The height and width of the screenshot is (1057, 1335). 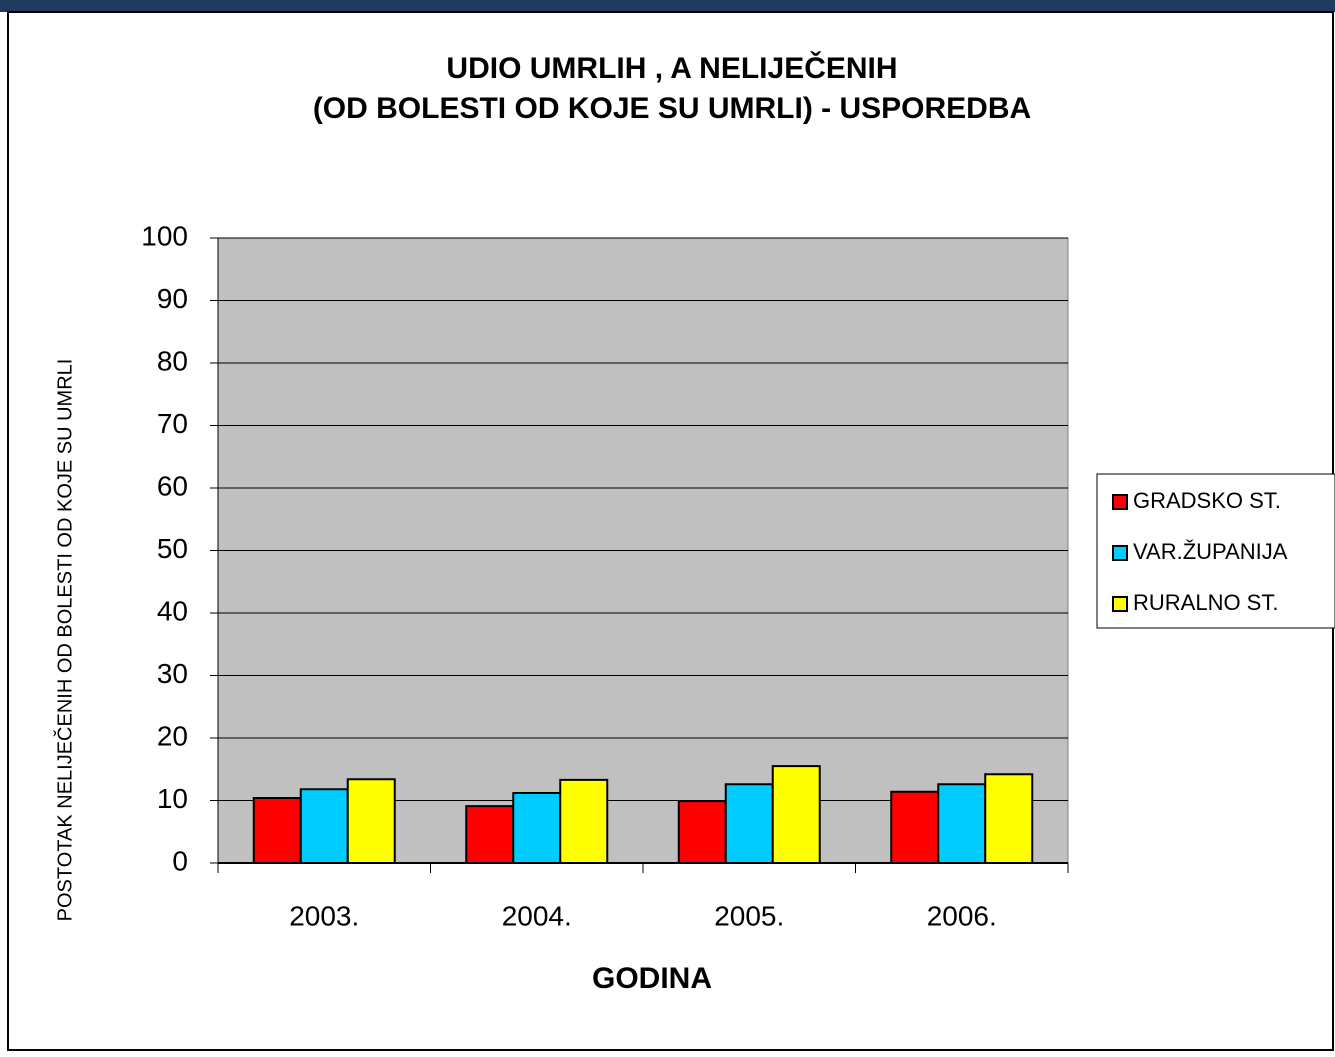 What do you see at coordinates (172, 485) in the screenshot?
I see `y-tick-label: 60` at bounding box center [172, 485].